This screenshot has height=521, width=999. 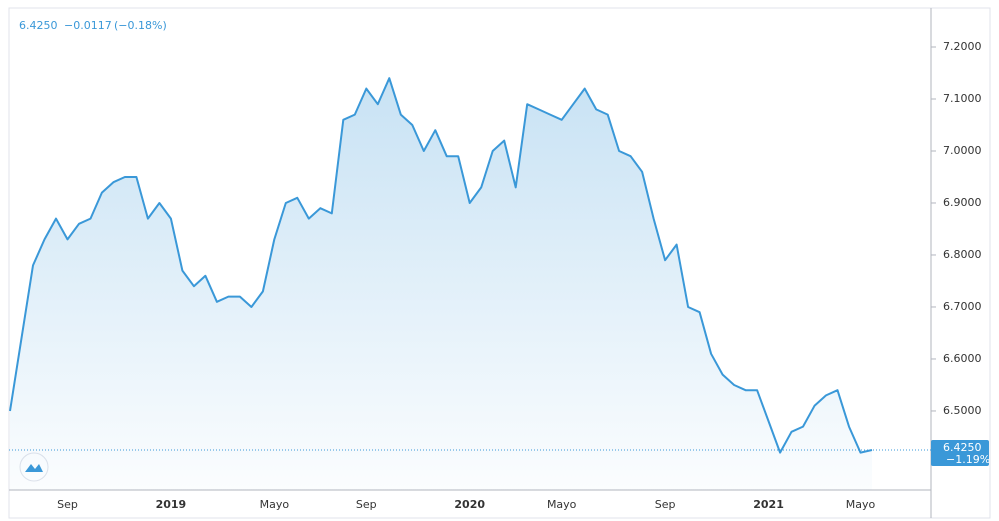 What do you see at coordinates (171, 504) in the screenshot?
I see `x-tick-label: 2019` at bounding box center [171, 504].